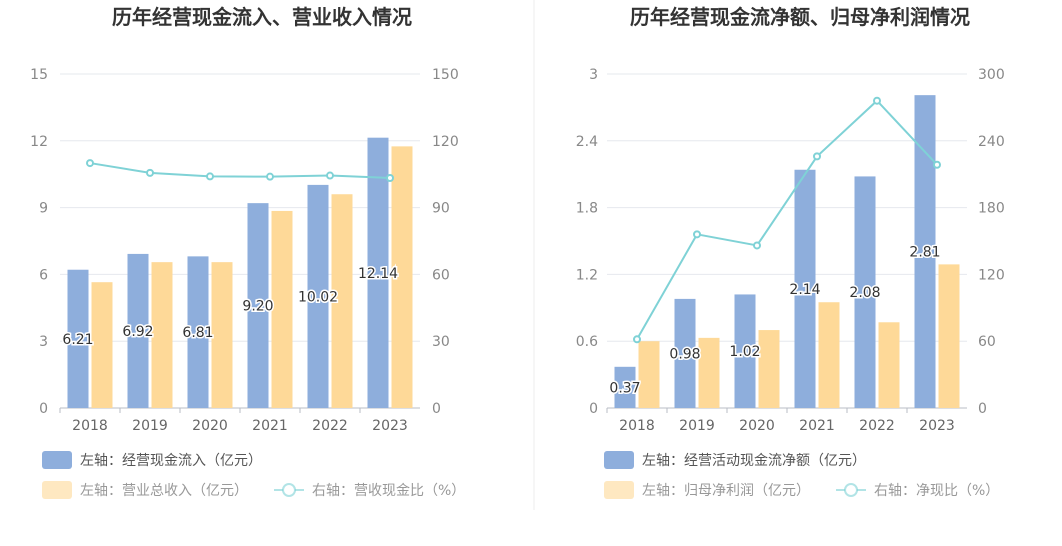 This screenshot has width=1062, height=546. What do you see at coordinates (39, 142) in the screenshot?
I see `left-axis-tick: 12` at bounding box center [39, 142].